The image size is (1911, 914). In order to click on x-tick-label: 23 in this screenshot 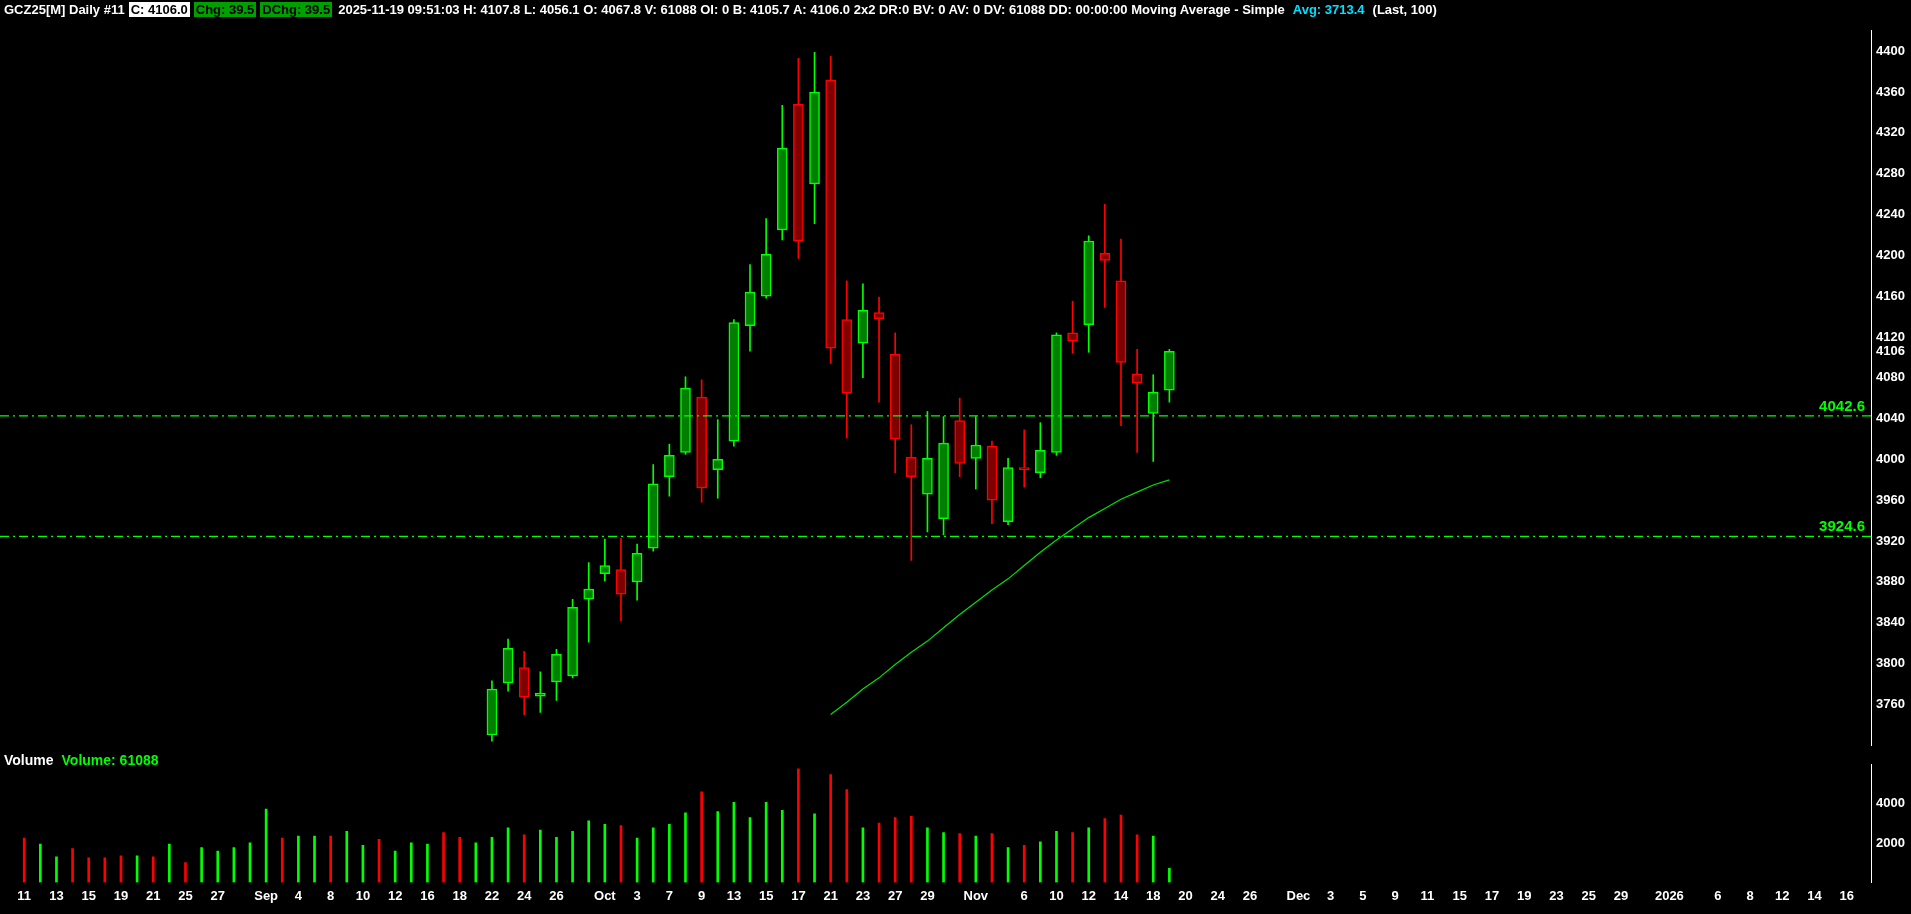, I will do `click(863, 895)`.